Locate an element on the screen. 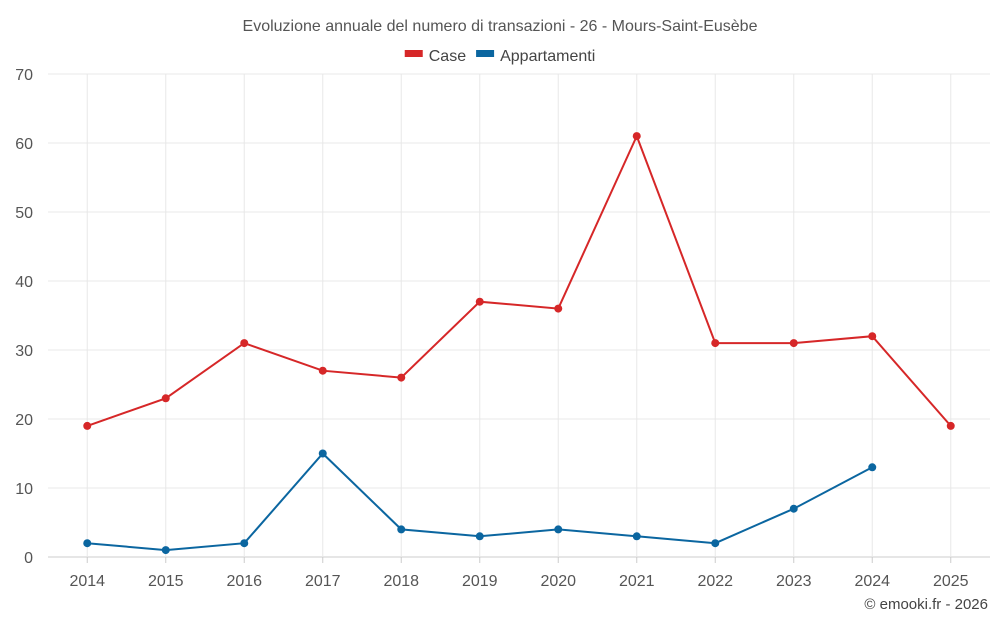 The height and width of the screenshot is (625, 1000). x-tick-label: 2018 is located at coordinates (401, 581).